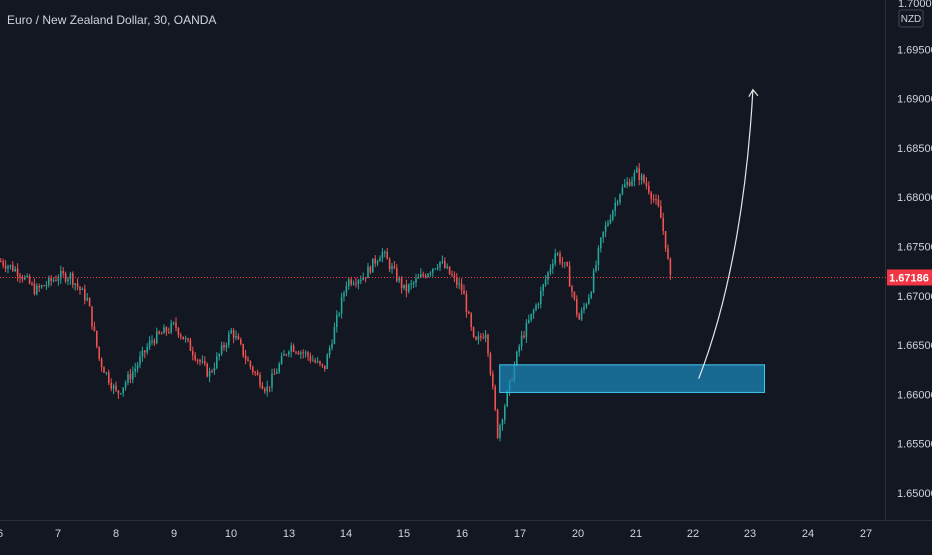 Image resolution: width=932 pixels, height=555 pixels. What do you see at coordinates (231, 534) in the screenshot?
I see `time-tick-label: 10` at bounding box center [231, 534].